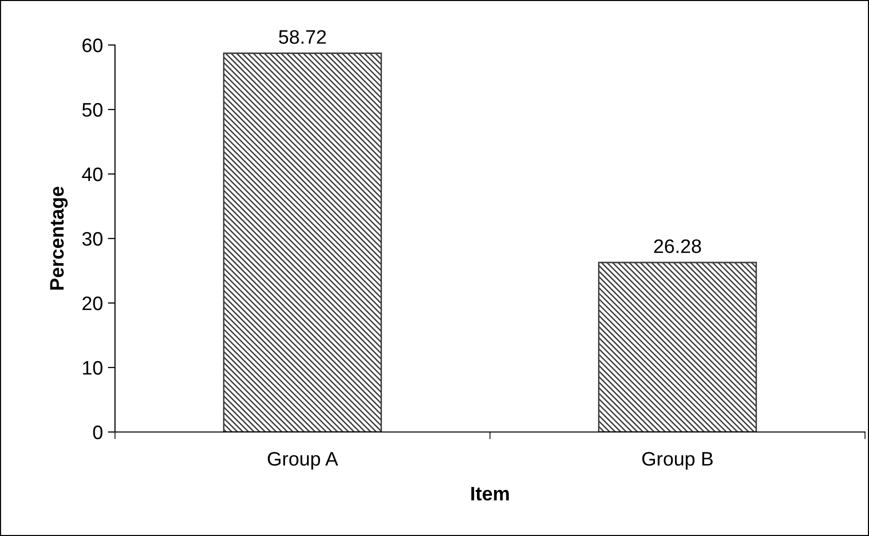  What do you see at coordinates (97, 432) in the screenshot?
I see `y-tick-label: 0` at bounding box center [97, 432].